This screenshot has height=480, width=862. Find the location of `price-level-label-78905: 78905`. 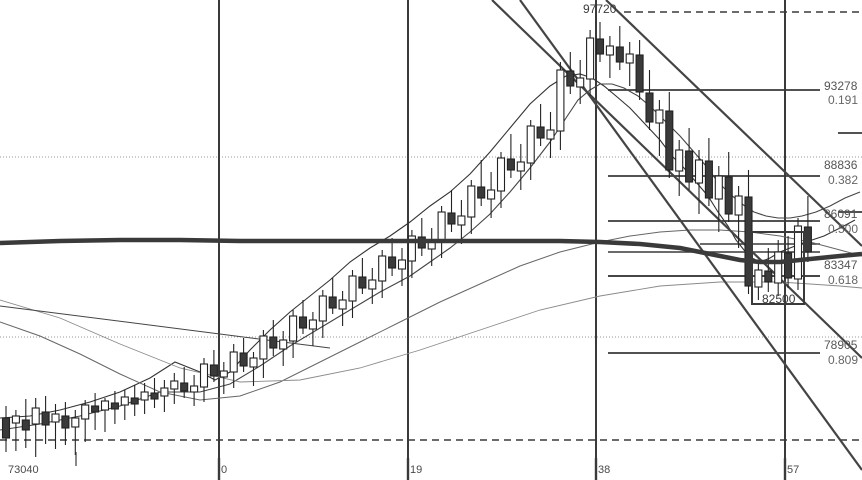

price-level-label-78905: 78905 is located at coordinates (841, 345).